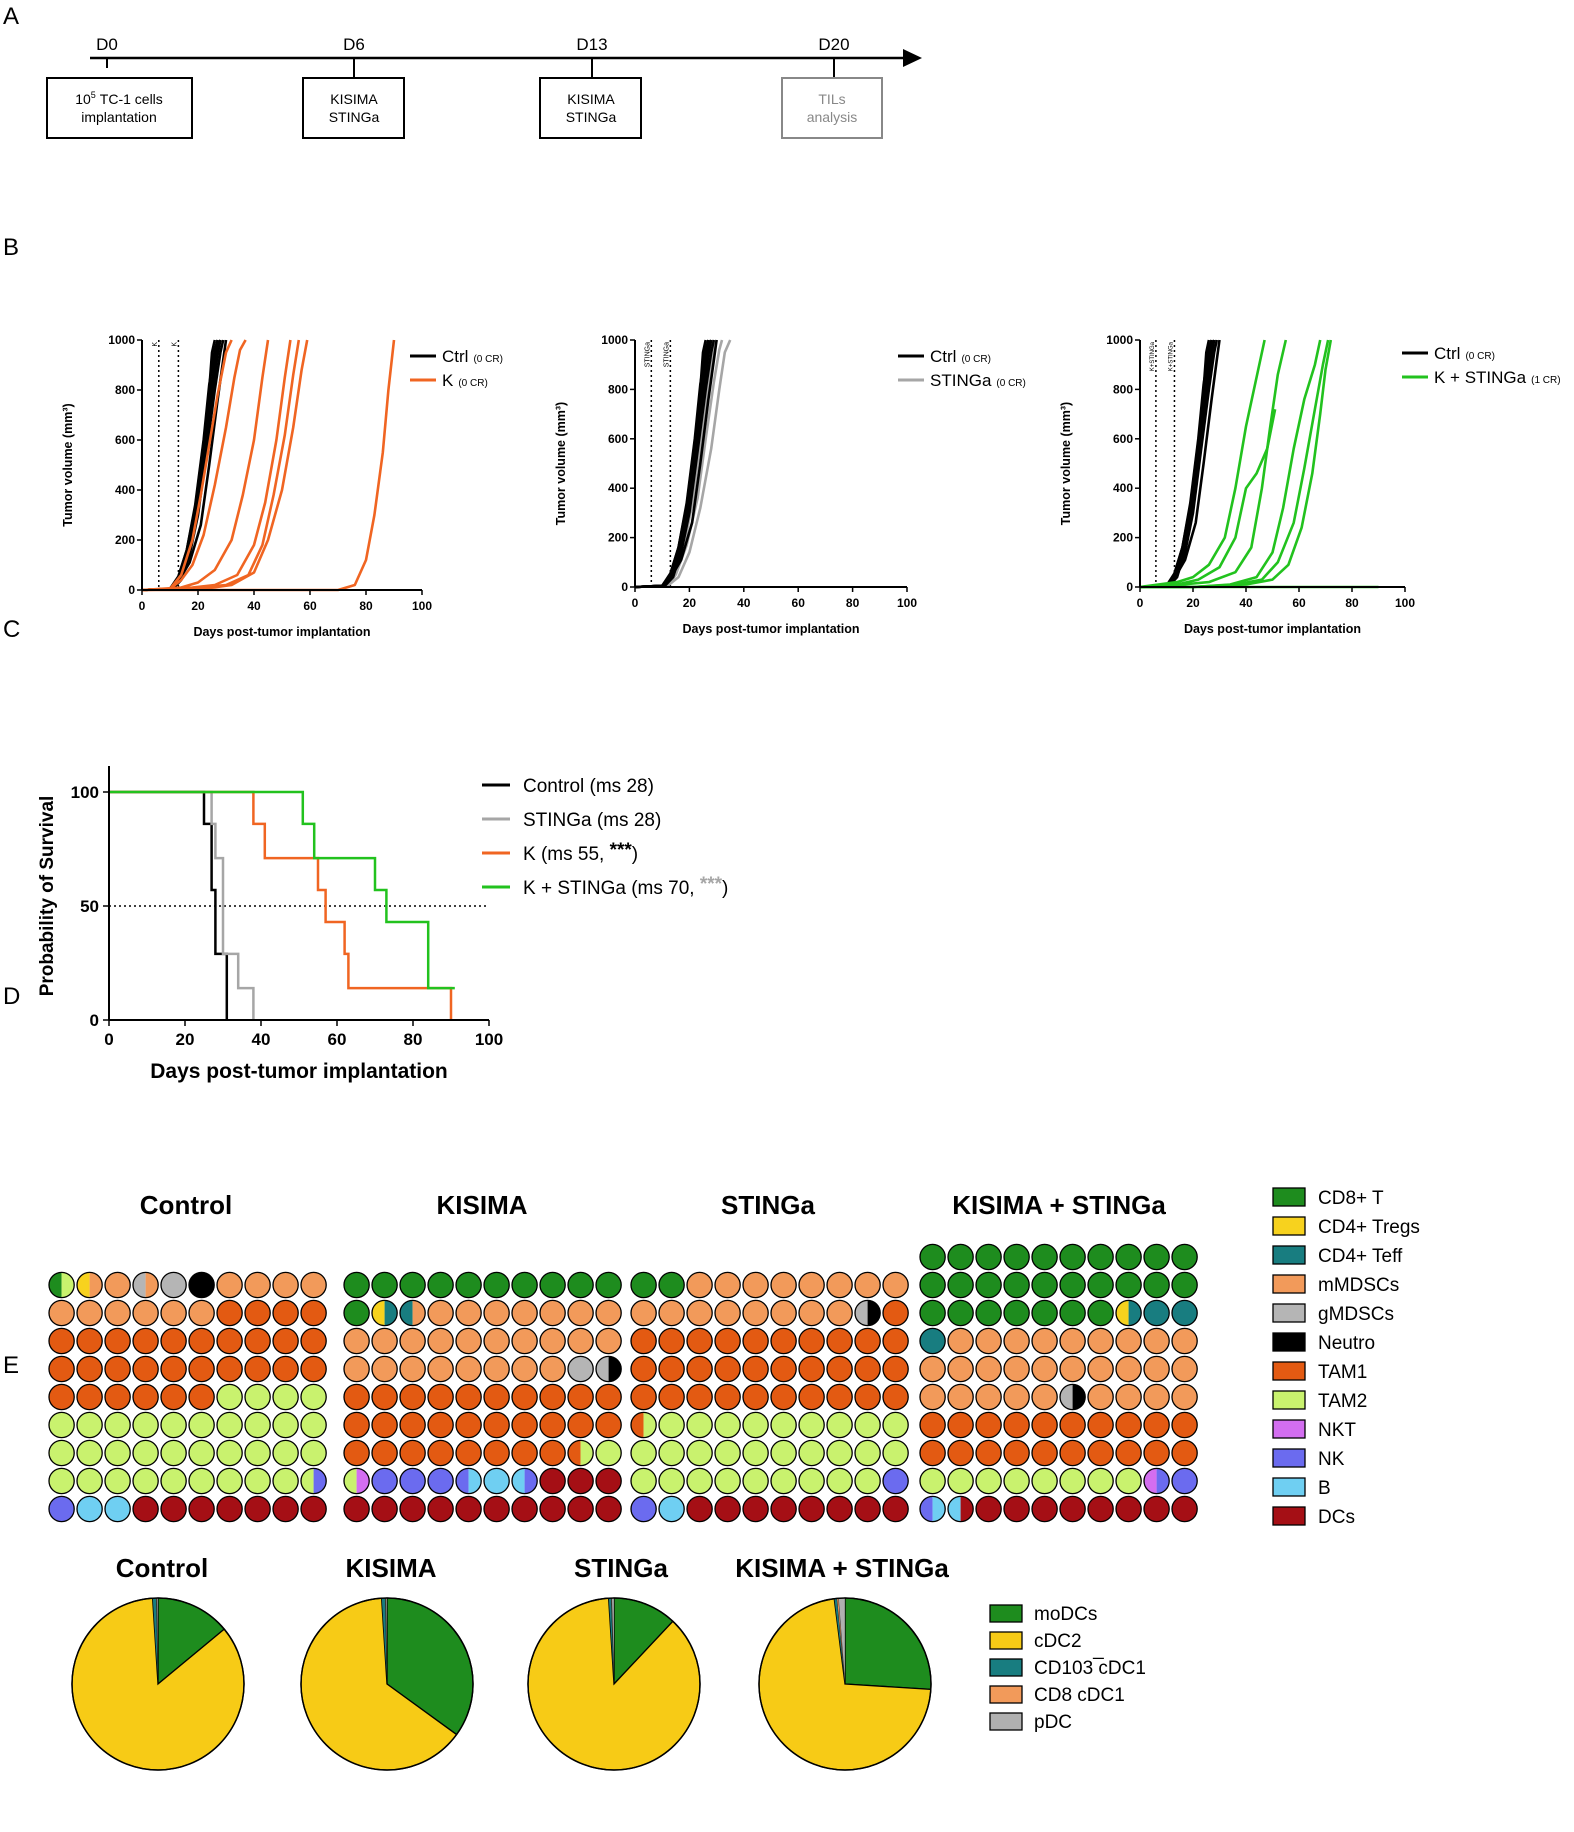 Image resolution: width=1574 pixels, height=1832 pixels. I want to click on panel-label-e: E, so click(11, 1365).